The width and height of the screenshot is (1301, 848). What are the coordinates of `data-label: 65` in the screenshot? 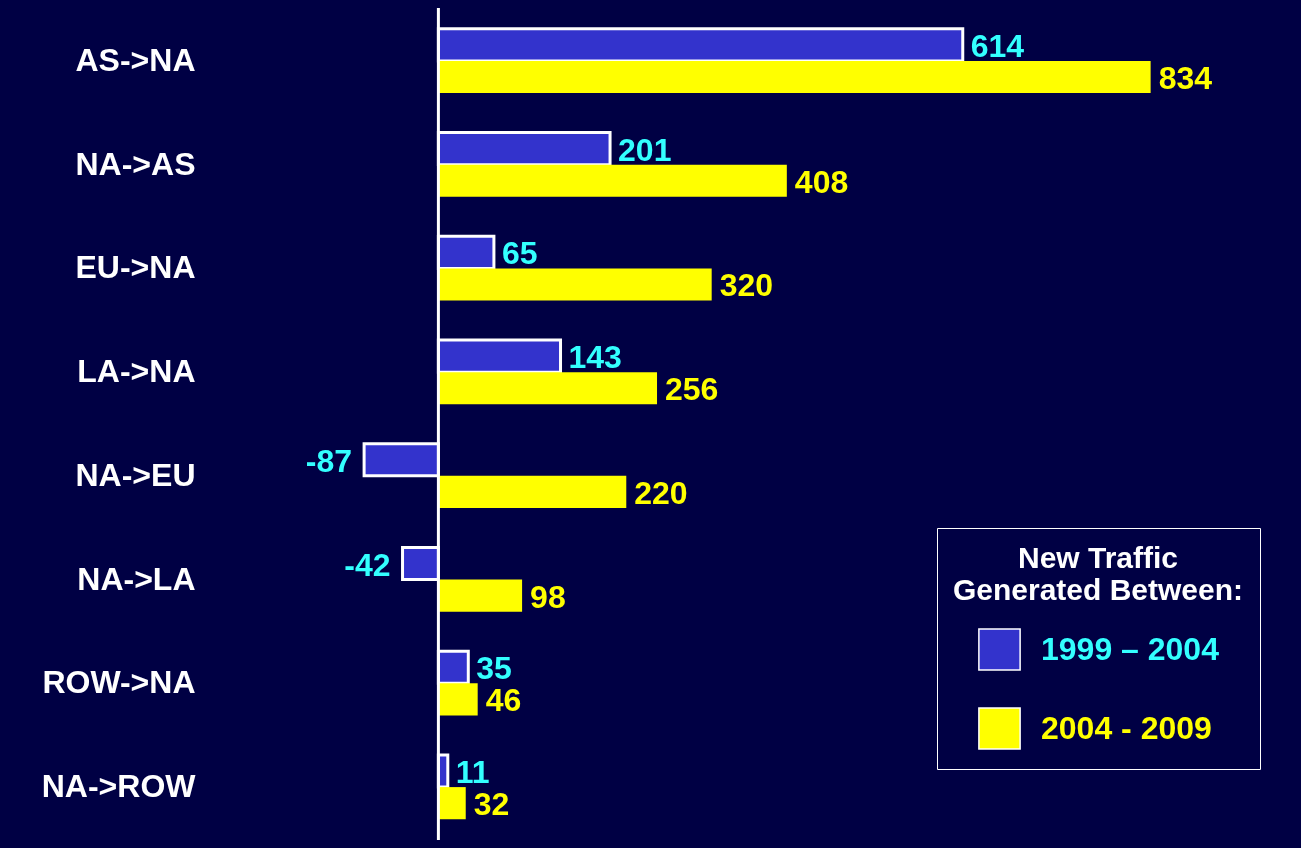 It's located at (519, 253).